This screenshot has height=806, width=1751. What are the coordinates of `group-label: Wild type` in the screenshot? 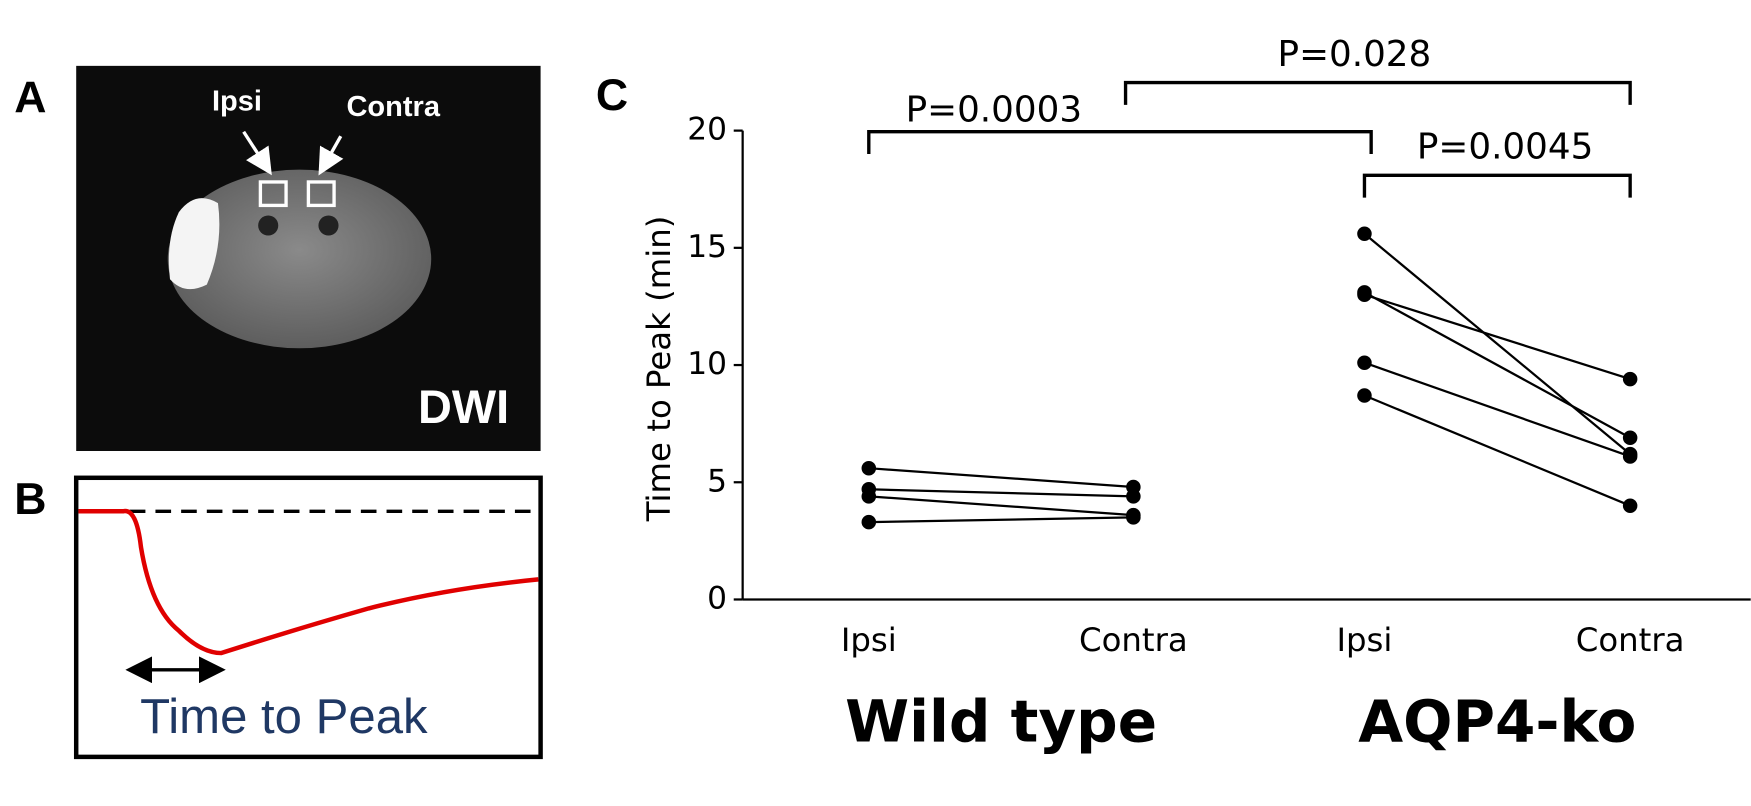 It's located at (1001, 722).